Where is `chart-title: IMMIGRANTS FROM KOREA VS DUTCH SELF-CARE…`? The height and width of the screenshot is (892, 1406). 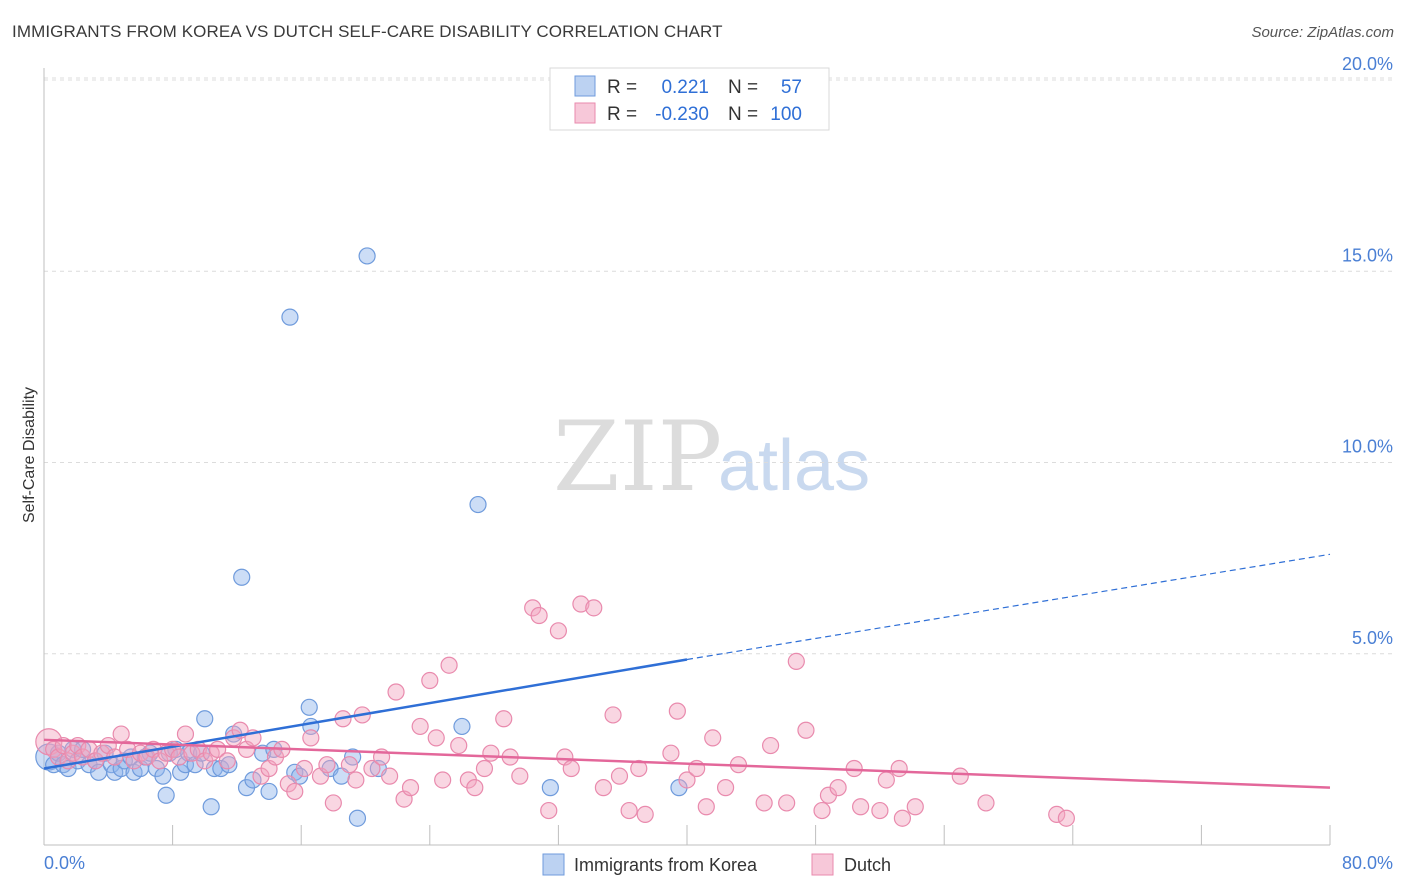
chart-title: IMMIGRANTS FROM KOREA VS DUTCH SELF-CARE… is located at coordinates (367, 31).